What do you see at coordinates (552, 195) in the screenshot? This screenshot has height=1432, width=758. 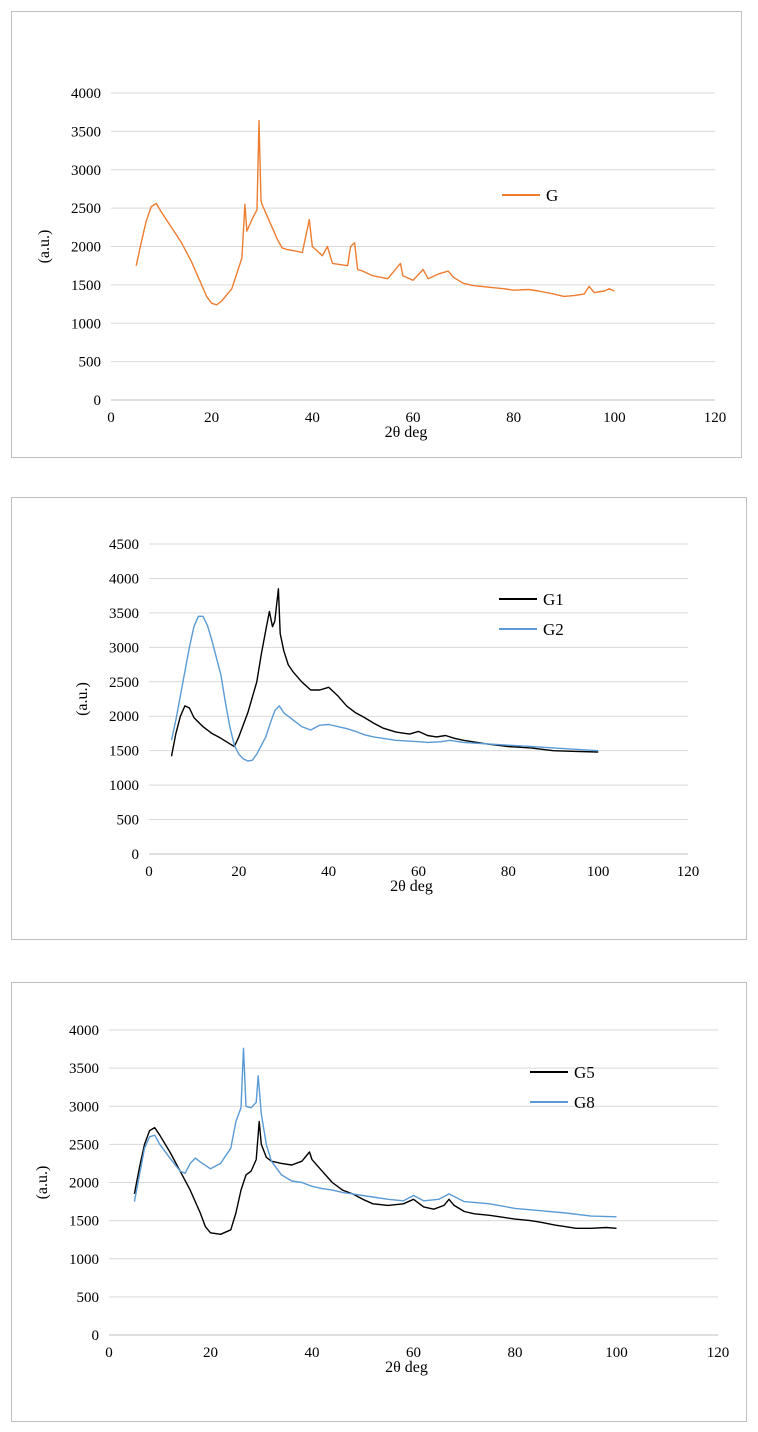 I see `legend-label-g: G` at bounding box center [552, 195].